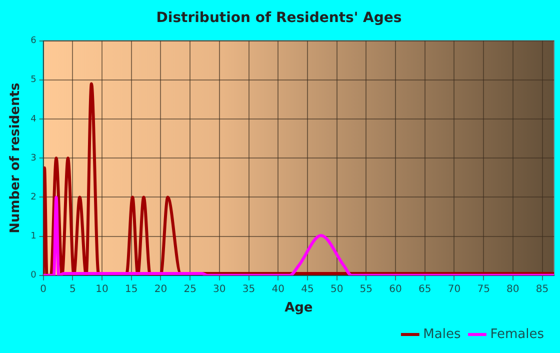 Image resolution: width=560 pixels, height=353 pixels. What do you see at coordinates (33, 41) in the screenshot?
I see `y-tick-label: 6` at bounding box center [33, 41].